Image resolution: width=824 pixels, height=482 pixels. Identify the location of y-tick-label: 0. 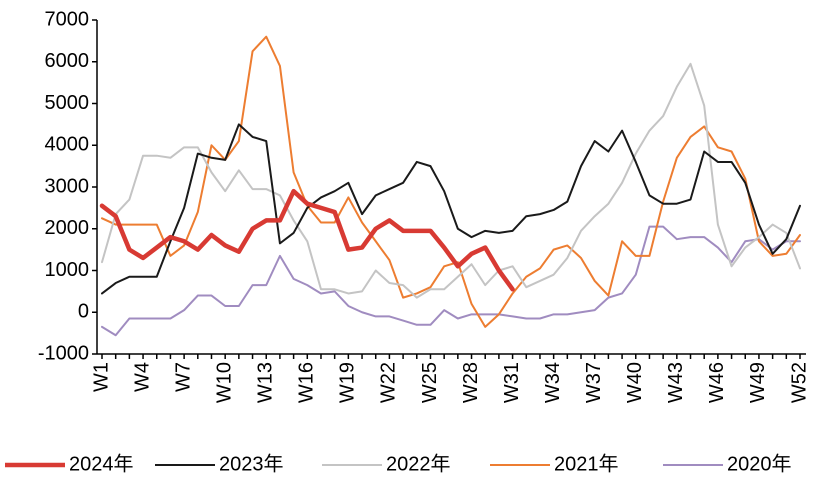
(83, 312).